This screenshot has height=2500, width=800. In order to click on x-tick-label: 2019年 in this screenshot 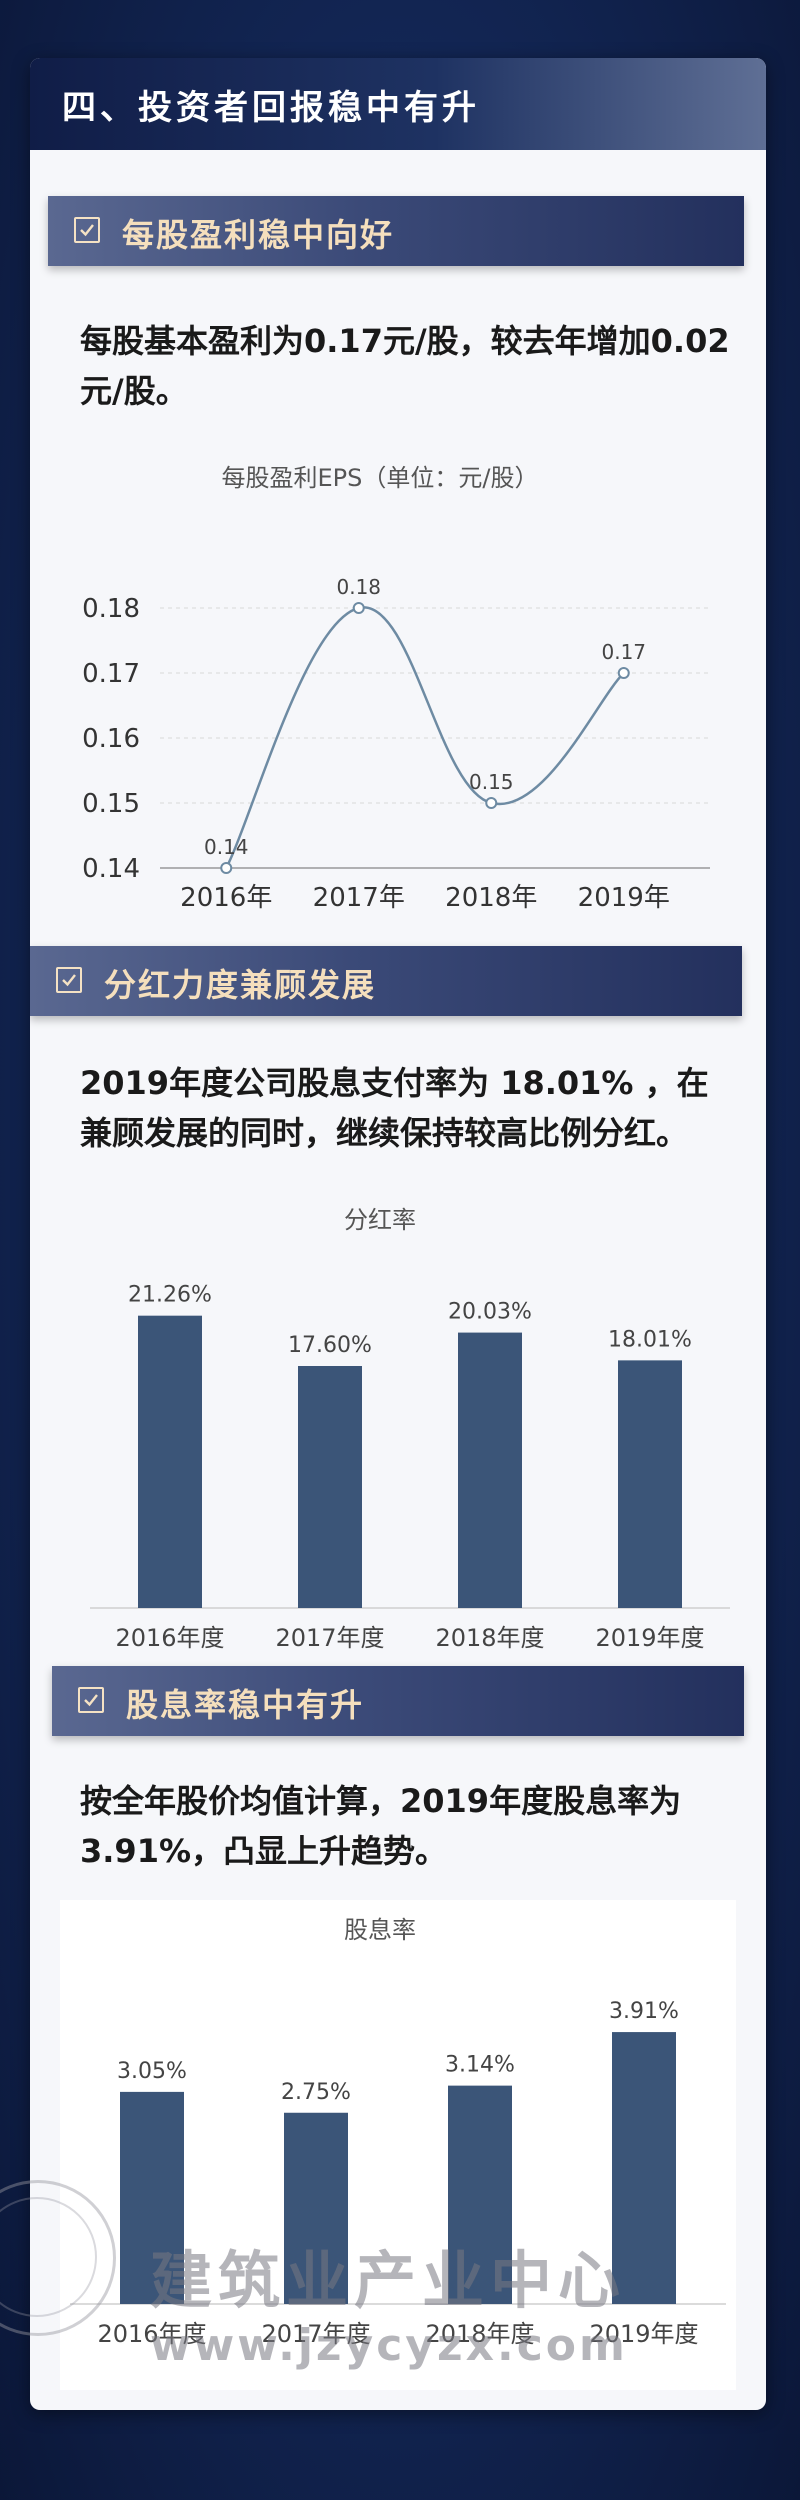, I will do `click(624, 898)`.